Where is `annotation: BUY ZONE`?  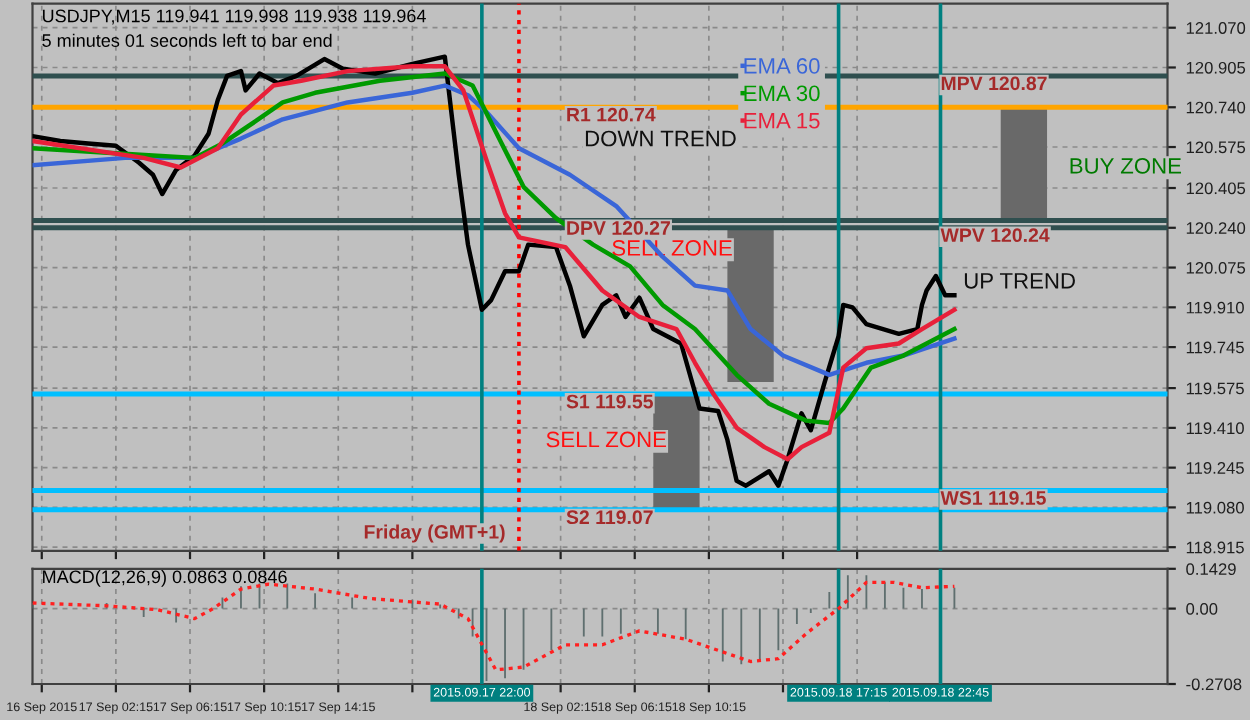 annotation: BUY ZONE is located at coordinates (1126, 165).